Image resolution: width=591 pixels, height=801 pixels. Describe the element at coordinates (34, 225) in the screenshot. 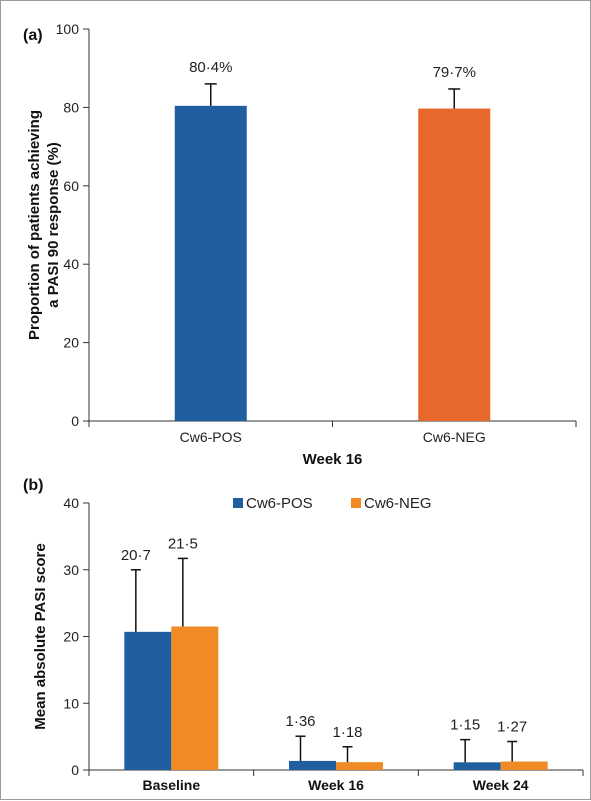

I see `panel-a-y-axis-title-line1: Proportion of patients achieving` at that location.